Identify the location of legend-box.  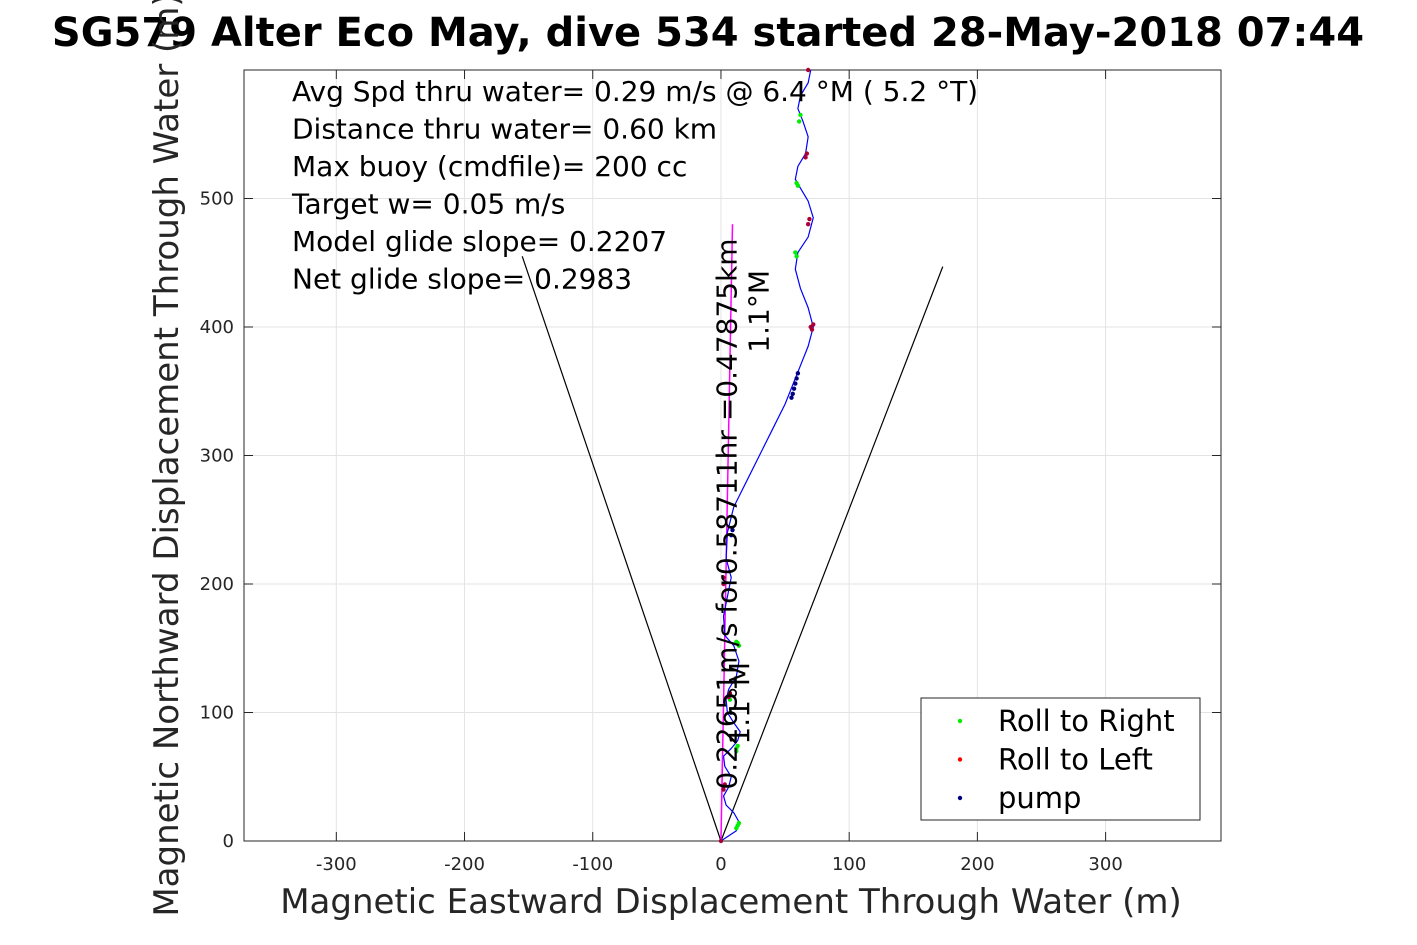
(1060, 759).